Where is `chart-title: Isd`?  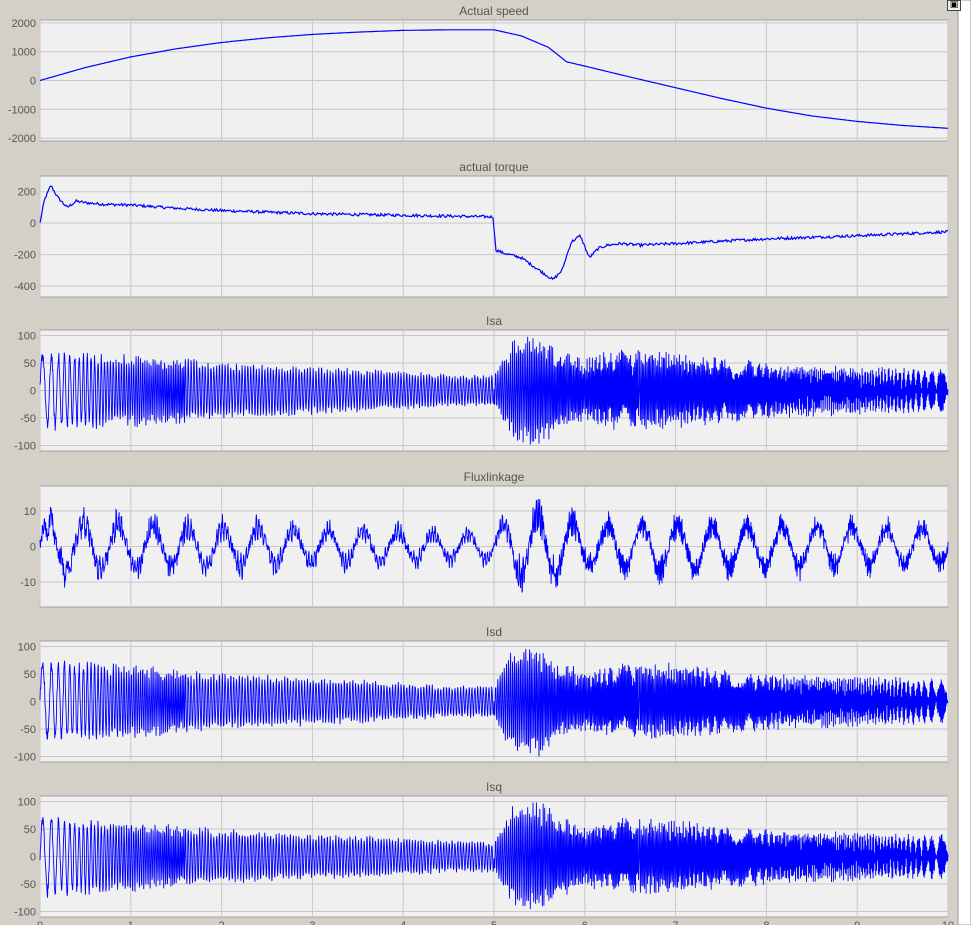
chart-title: Isd is located at coordinates (494, 632).